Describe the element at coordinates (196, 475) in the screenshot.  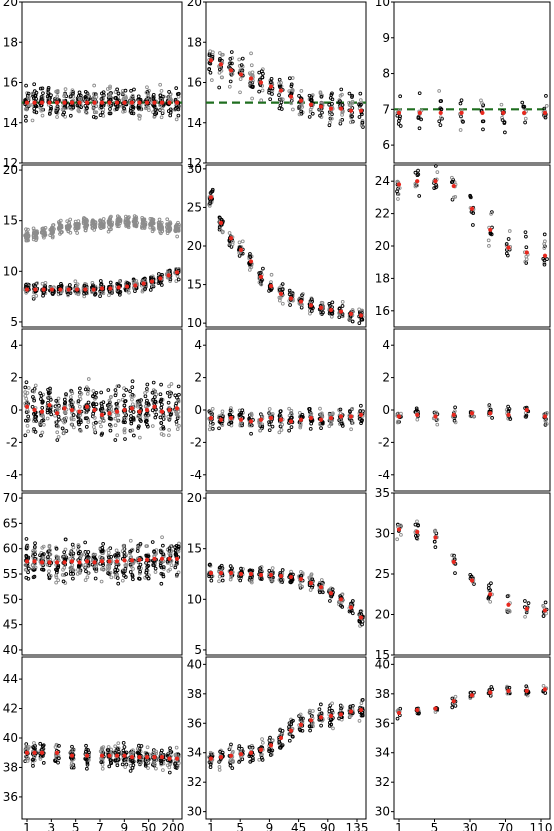
I see `y-tick-label: -4` at that location.